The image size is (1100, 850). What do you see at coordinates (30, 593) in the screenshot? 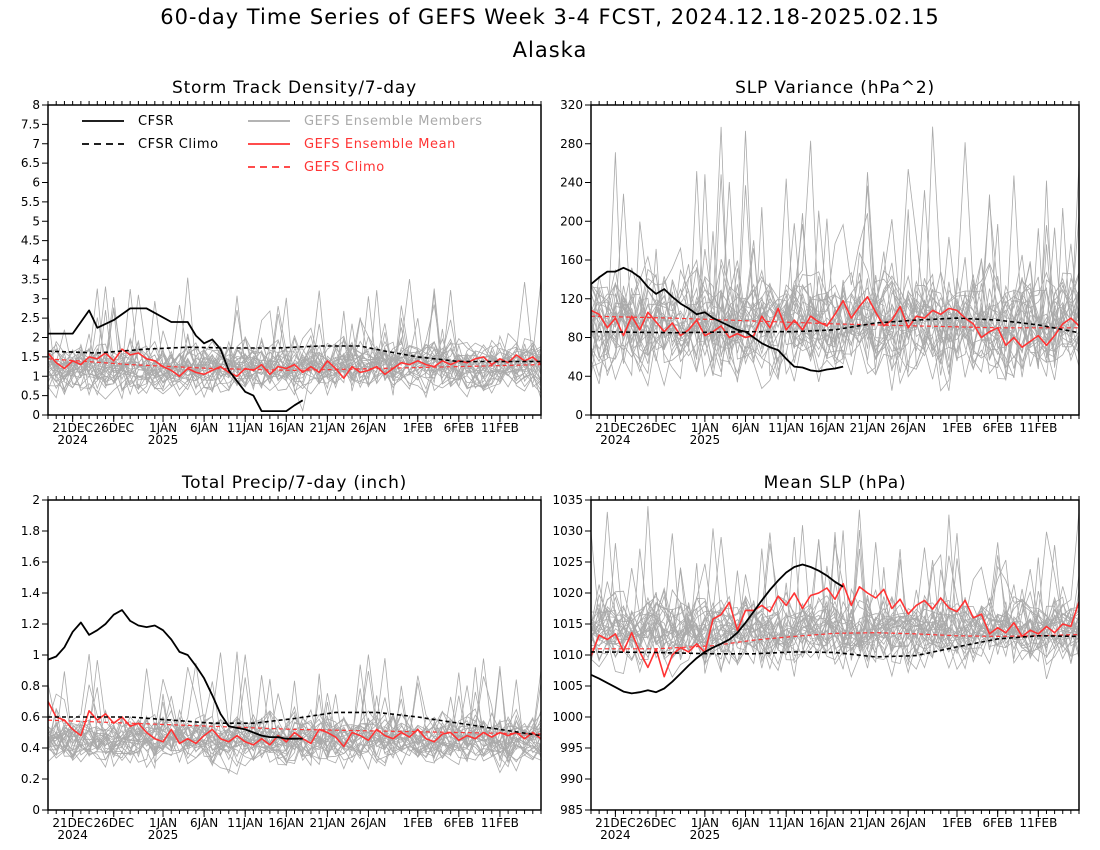
I see `y-tick-label: 1.4` at bounding box center [30, 593].